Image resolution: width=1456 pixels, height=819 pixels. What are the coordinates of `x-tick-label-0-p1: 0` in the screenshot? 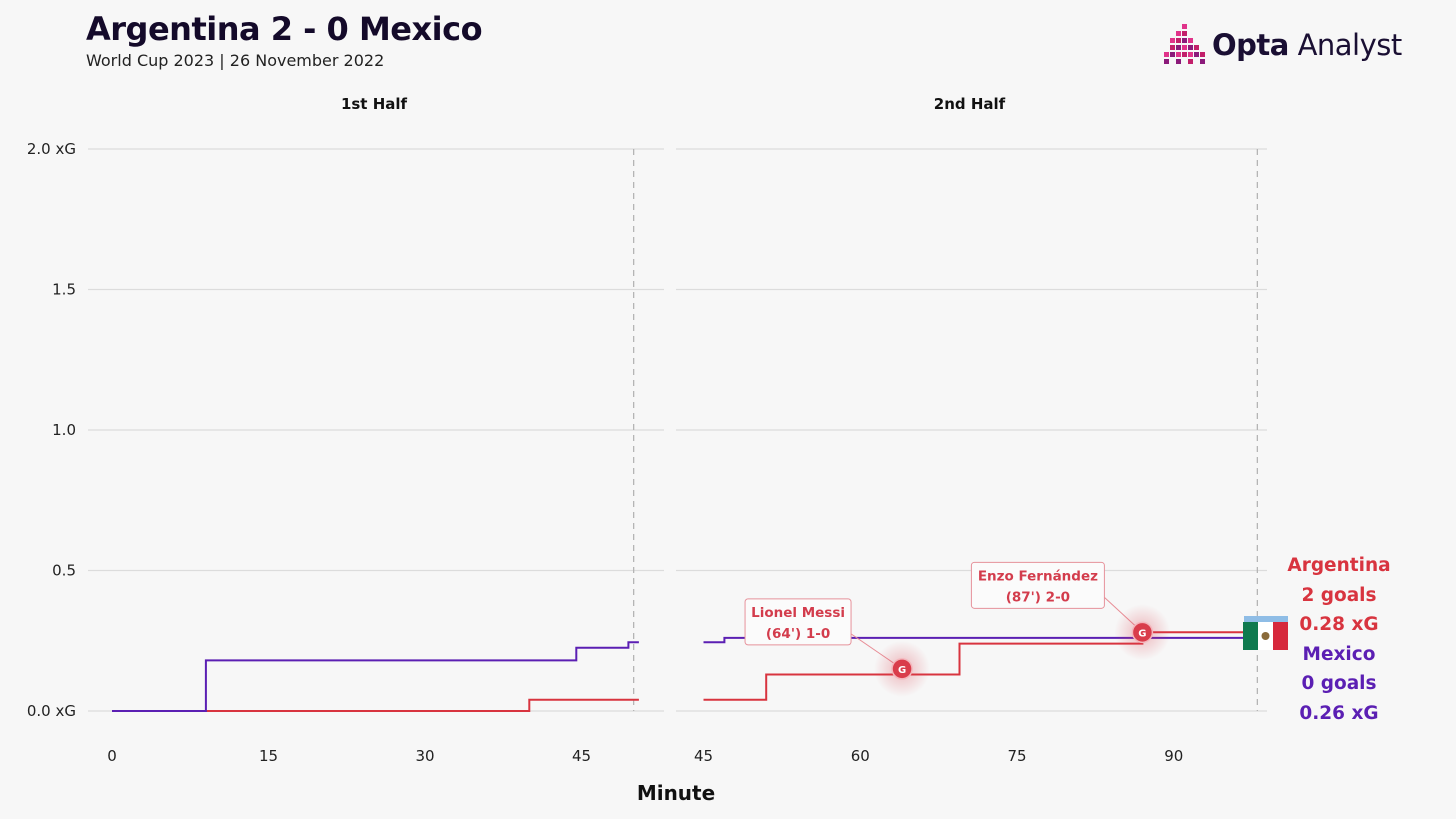 It's located at (112, 756).